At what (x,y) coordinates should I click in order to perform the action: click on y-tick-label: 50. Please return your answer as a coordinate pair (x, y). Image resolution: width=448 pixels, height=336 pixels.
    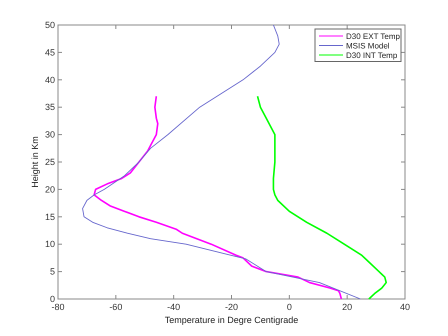
    Looking at the image, I should click on (49, 25).